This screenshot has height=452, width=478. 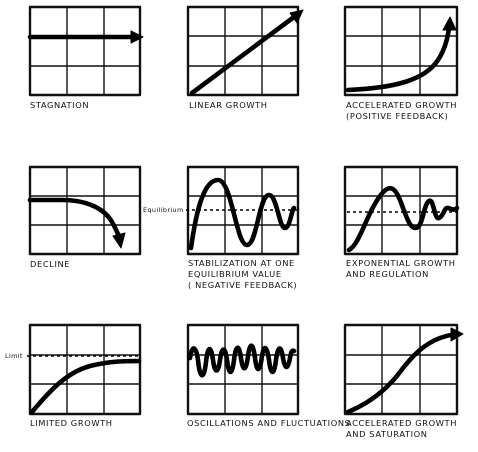 What do you see at coordinates (242, 214) in the screenshot?
I see `stabilization-curve` at bounding box center [242, 214].